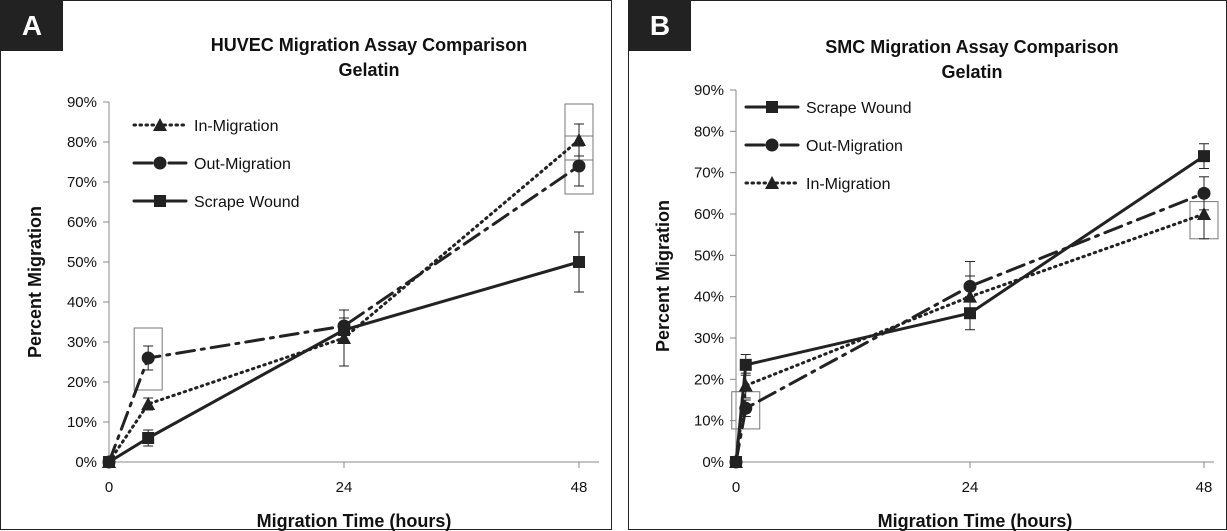 This screenshot has width=1227, height=531. Describe the element at coordinates (369, 45) in the screenshot. I see `chart-title: HUVEC Migration Assay Comparison` at that location.